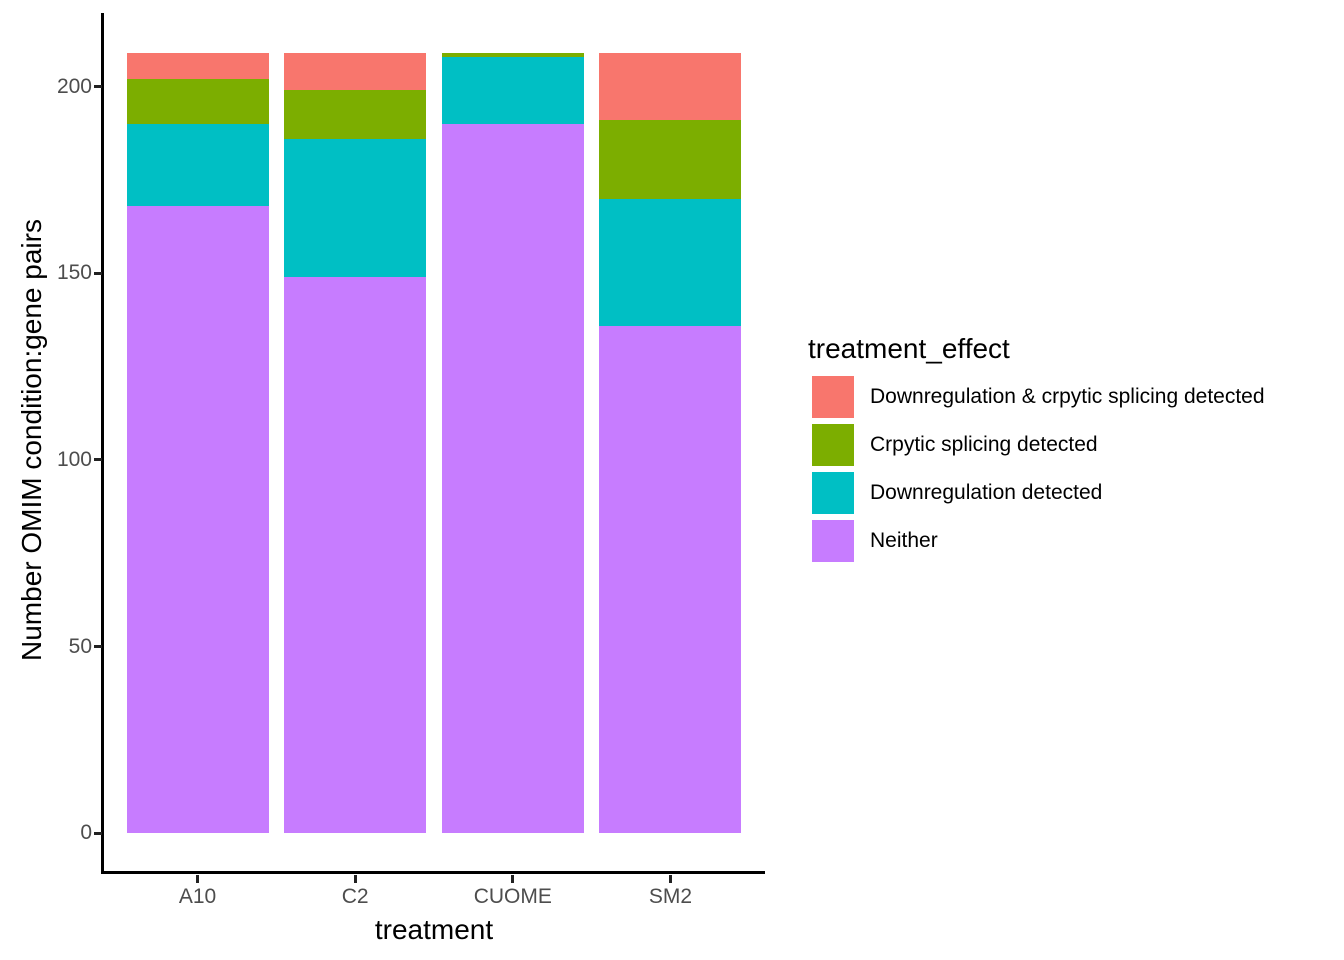 The height and width of the screenshot is (960, 1344). I want to click on x-axis-title: treatment, so click(434, 929).